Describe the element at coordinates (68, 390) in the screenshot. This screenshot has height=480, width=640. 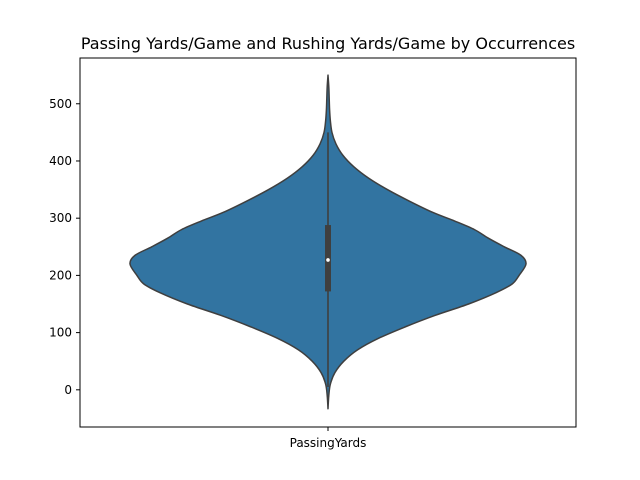
I see `y-tick-label: 0` at that location.